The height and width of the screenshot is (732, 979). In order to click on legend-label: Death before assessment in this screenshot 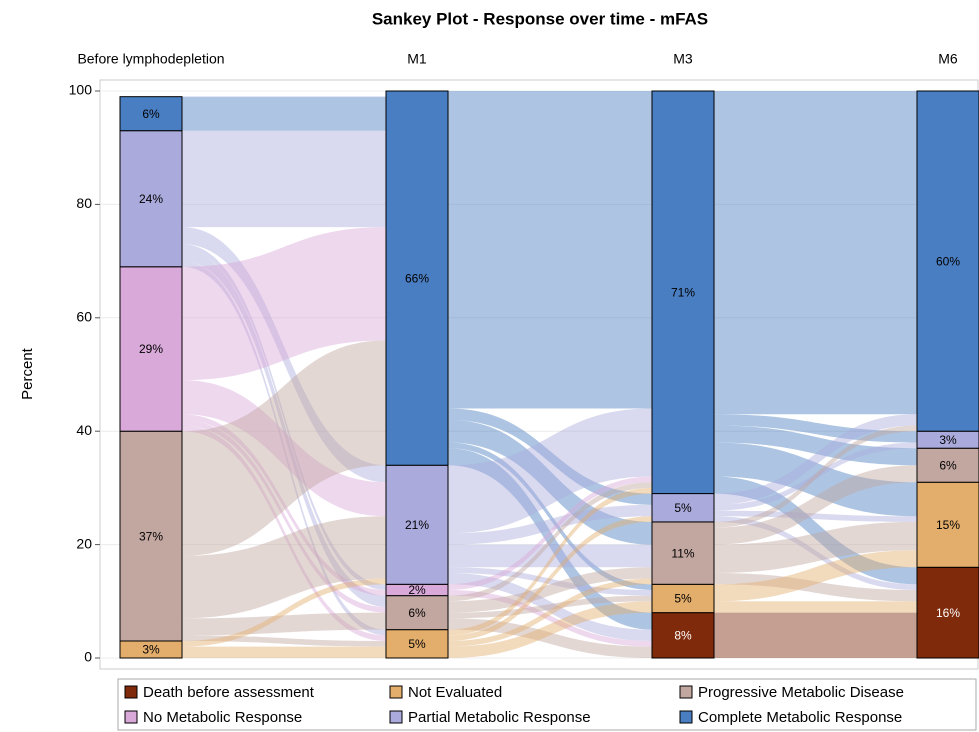, I will do `click(229, 692)`.